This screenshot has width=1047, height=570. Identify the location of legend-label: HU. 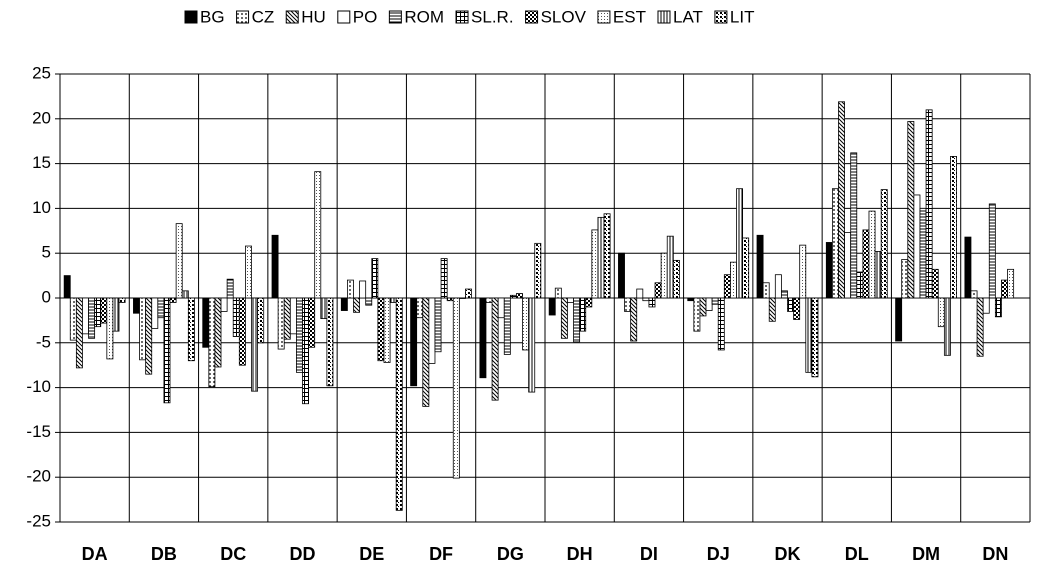
(313, 16).